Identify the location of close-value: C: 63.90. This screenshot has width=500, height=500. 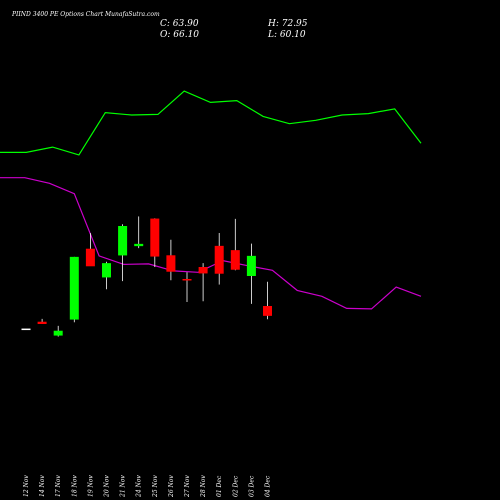
(179, 24).